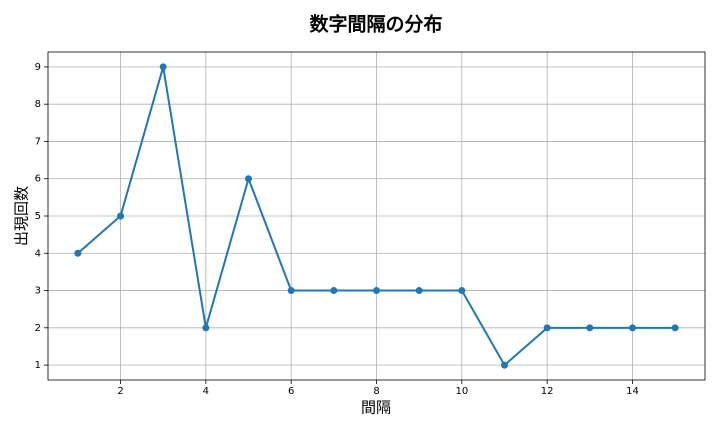 The width and height of the screenshot is (720, 432). I want to click on y-axis-label: 出現回数, so click(22, 216).